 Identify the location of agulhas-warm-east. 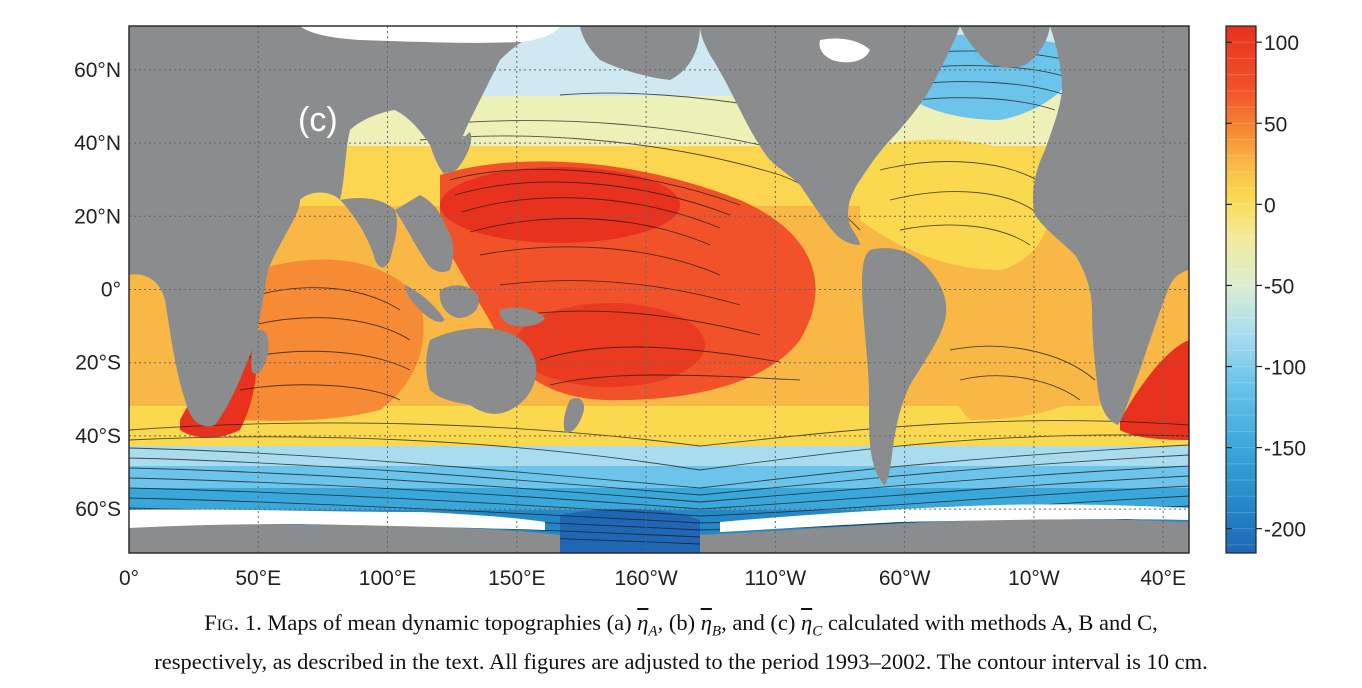
(1154, 390).